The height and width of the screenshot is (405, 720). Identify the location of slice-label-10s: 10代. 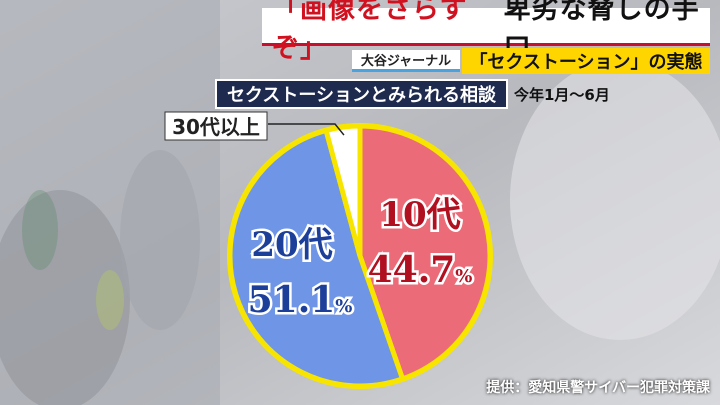
(419, 215).